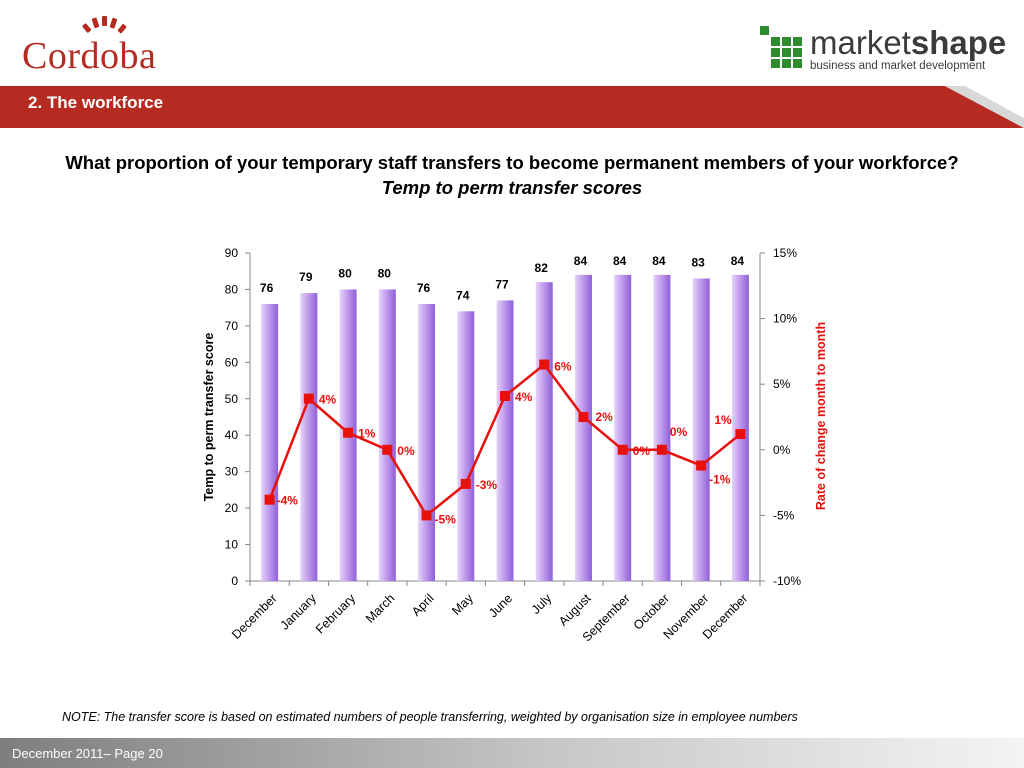 Image resolution: width=1024 pixels, height=768 pixels. What do you see at coordinates (512, 187) in the screenshot?
I see `question-italic-text: Temp to perm transfer scores` at bounding box center [512, 187].